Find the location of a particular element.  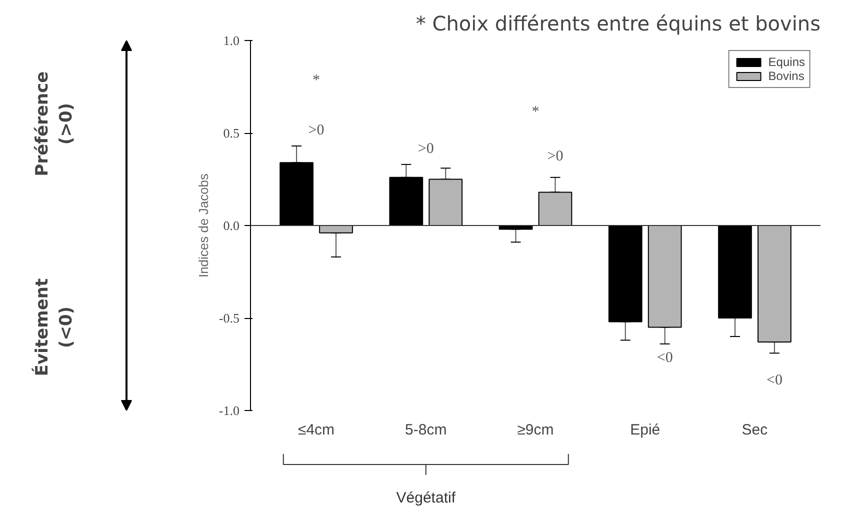

x-tick-label: ≤4cm is located at coordinates (316, 430).